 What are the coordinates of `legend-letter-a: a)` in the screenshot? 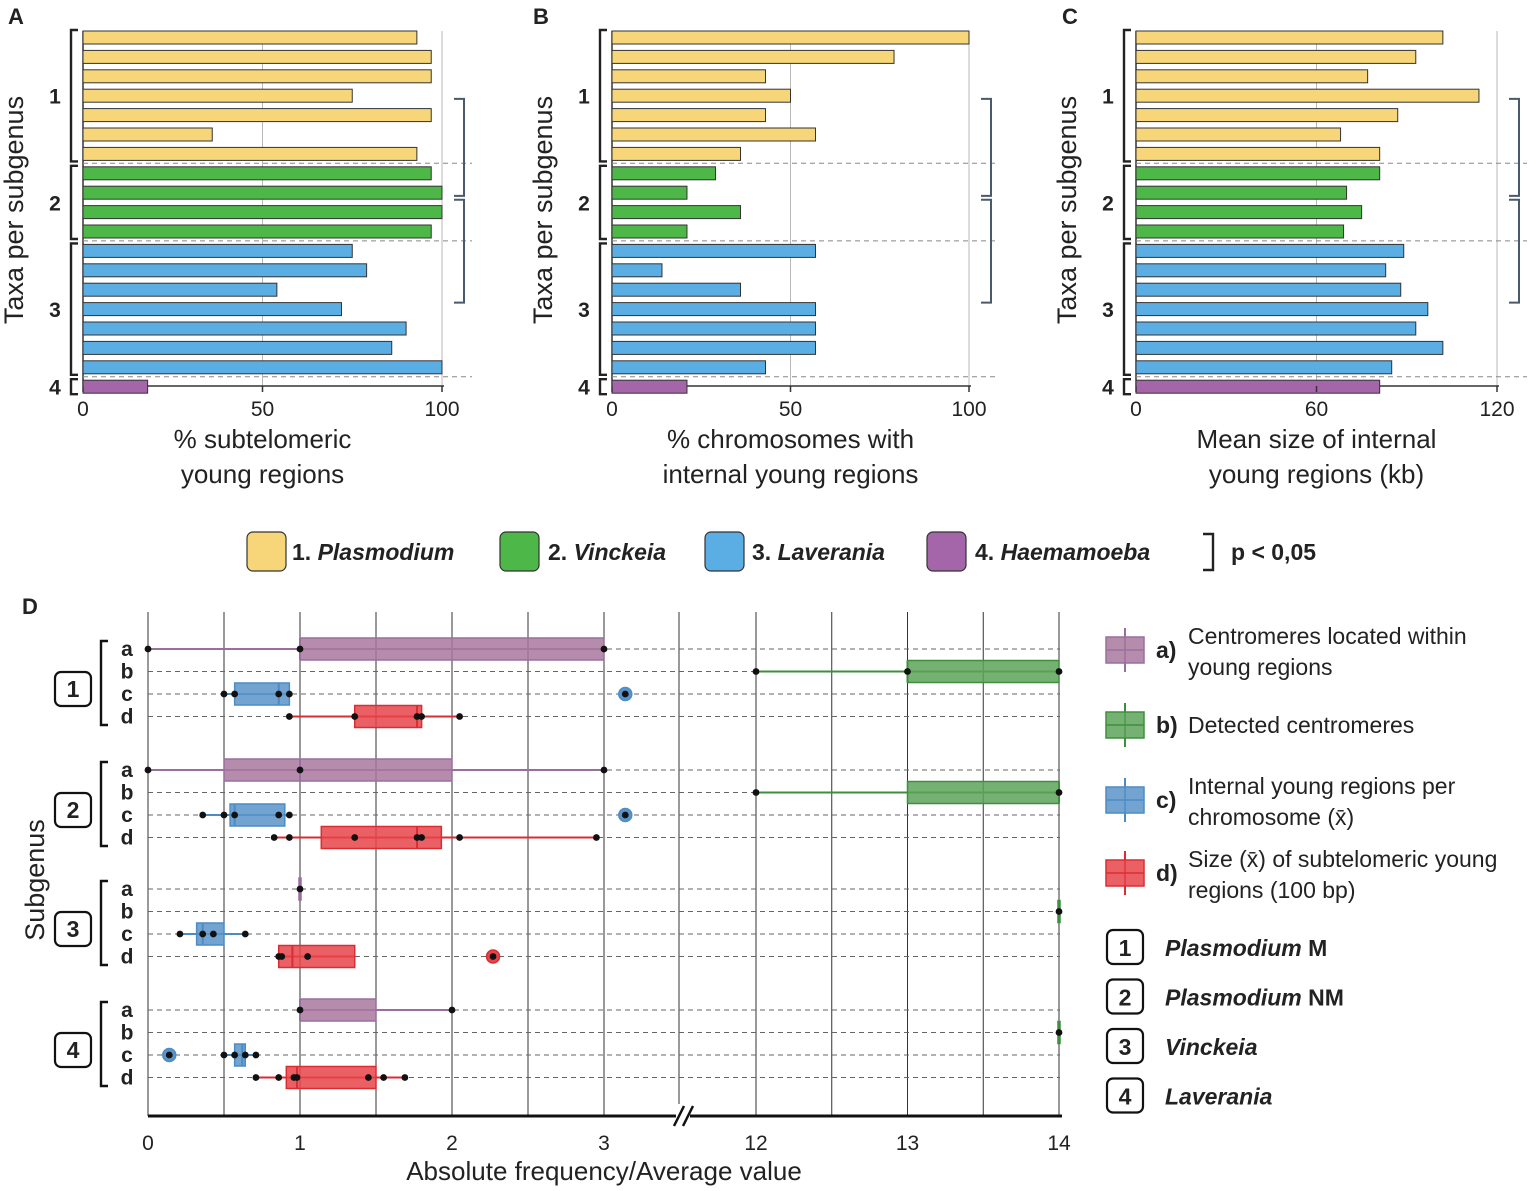 It's located at (1166, 650).